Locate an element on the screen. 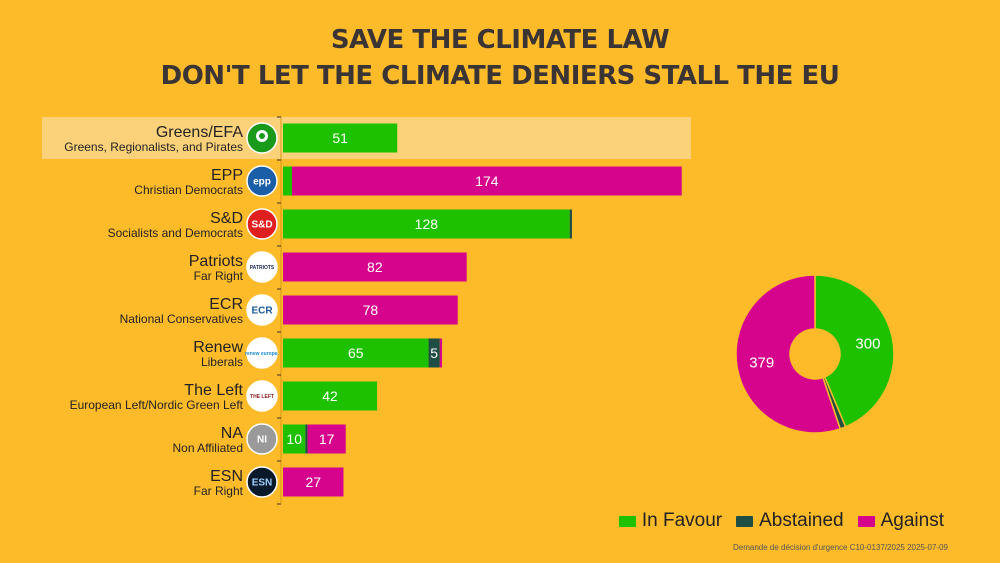  renew-logo-icon is located at coordinates (262, 353).